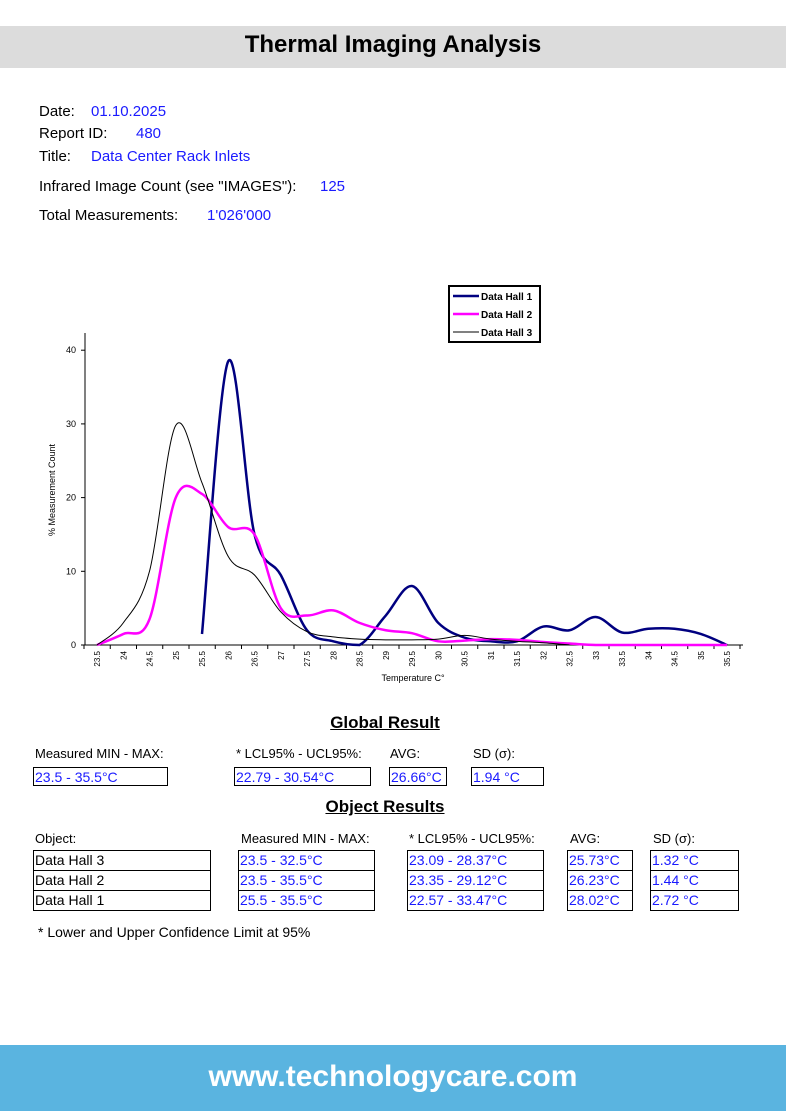 The image size is (786, 1111). Describe the element at coordinates (202, 658) in the screenshot. I see `x-tick-label: 25.5` at that location.